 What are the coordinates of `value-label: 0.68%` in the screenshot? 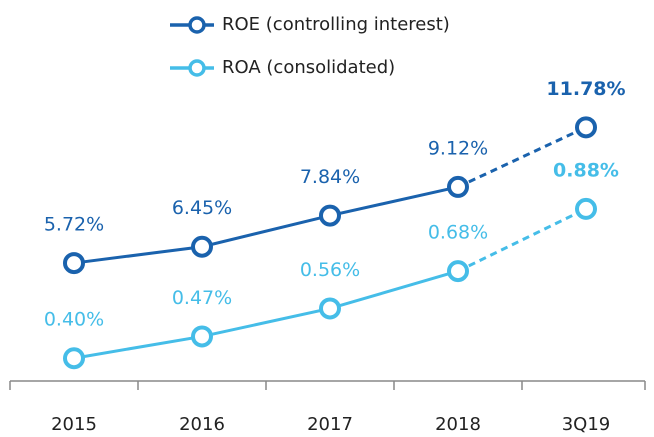 It's located at (458, 233).